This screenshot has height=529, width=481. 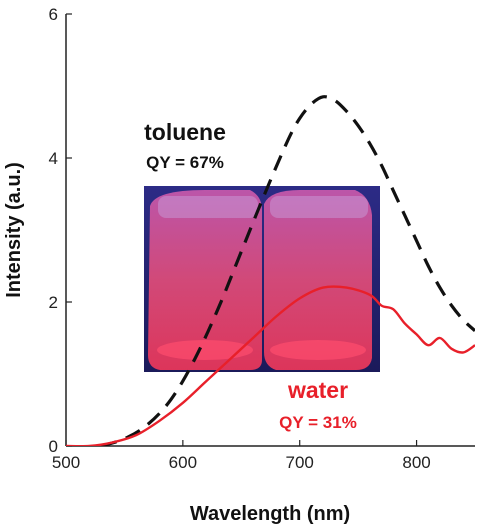 What do you see at coordinates (53, 158) in the screenshot?
I see `y-tick-label: 4` at bounding box center [53, 158].